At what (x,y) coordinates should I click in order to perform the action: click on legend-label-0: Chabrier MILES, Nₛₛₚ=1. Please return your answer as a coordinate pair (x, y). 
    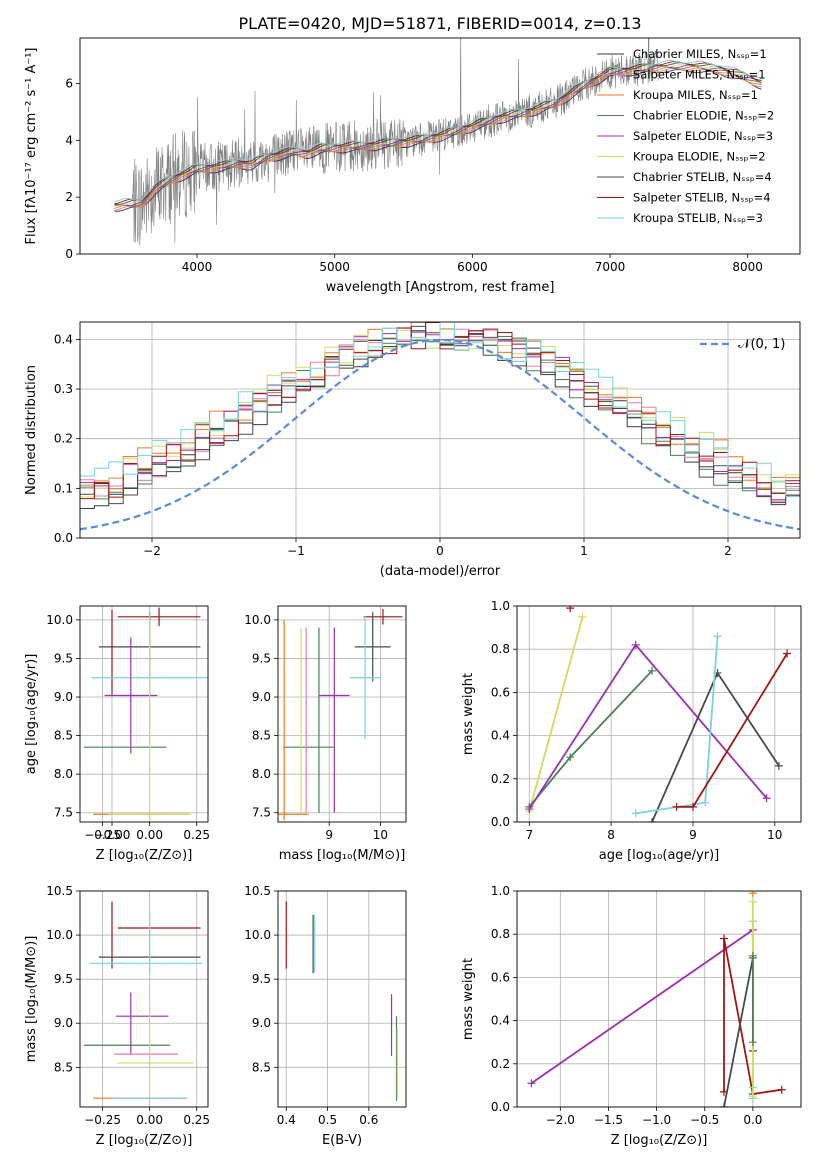
    Looking at the image, I should click on (700, 54).